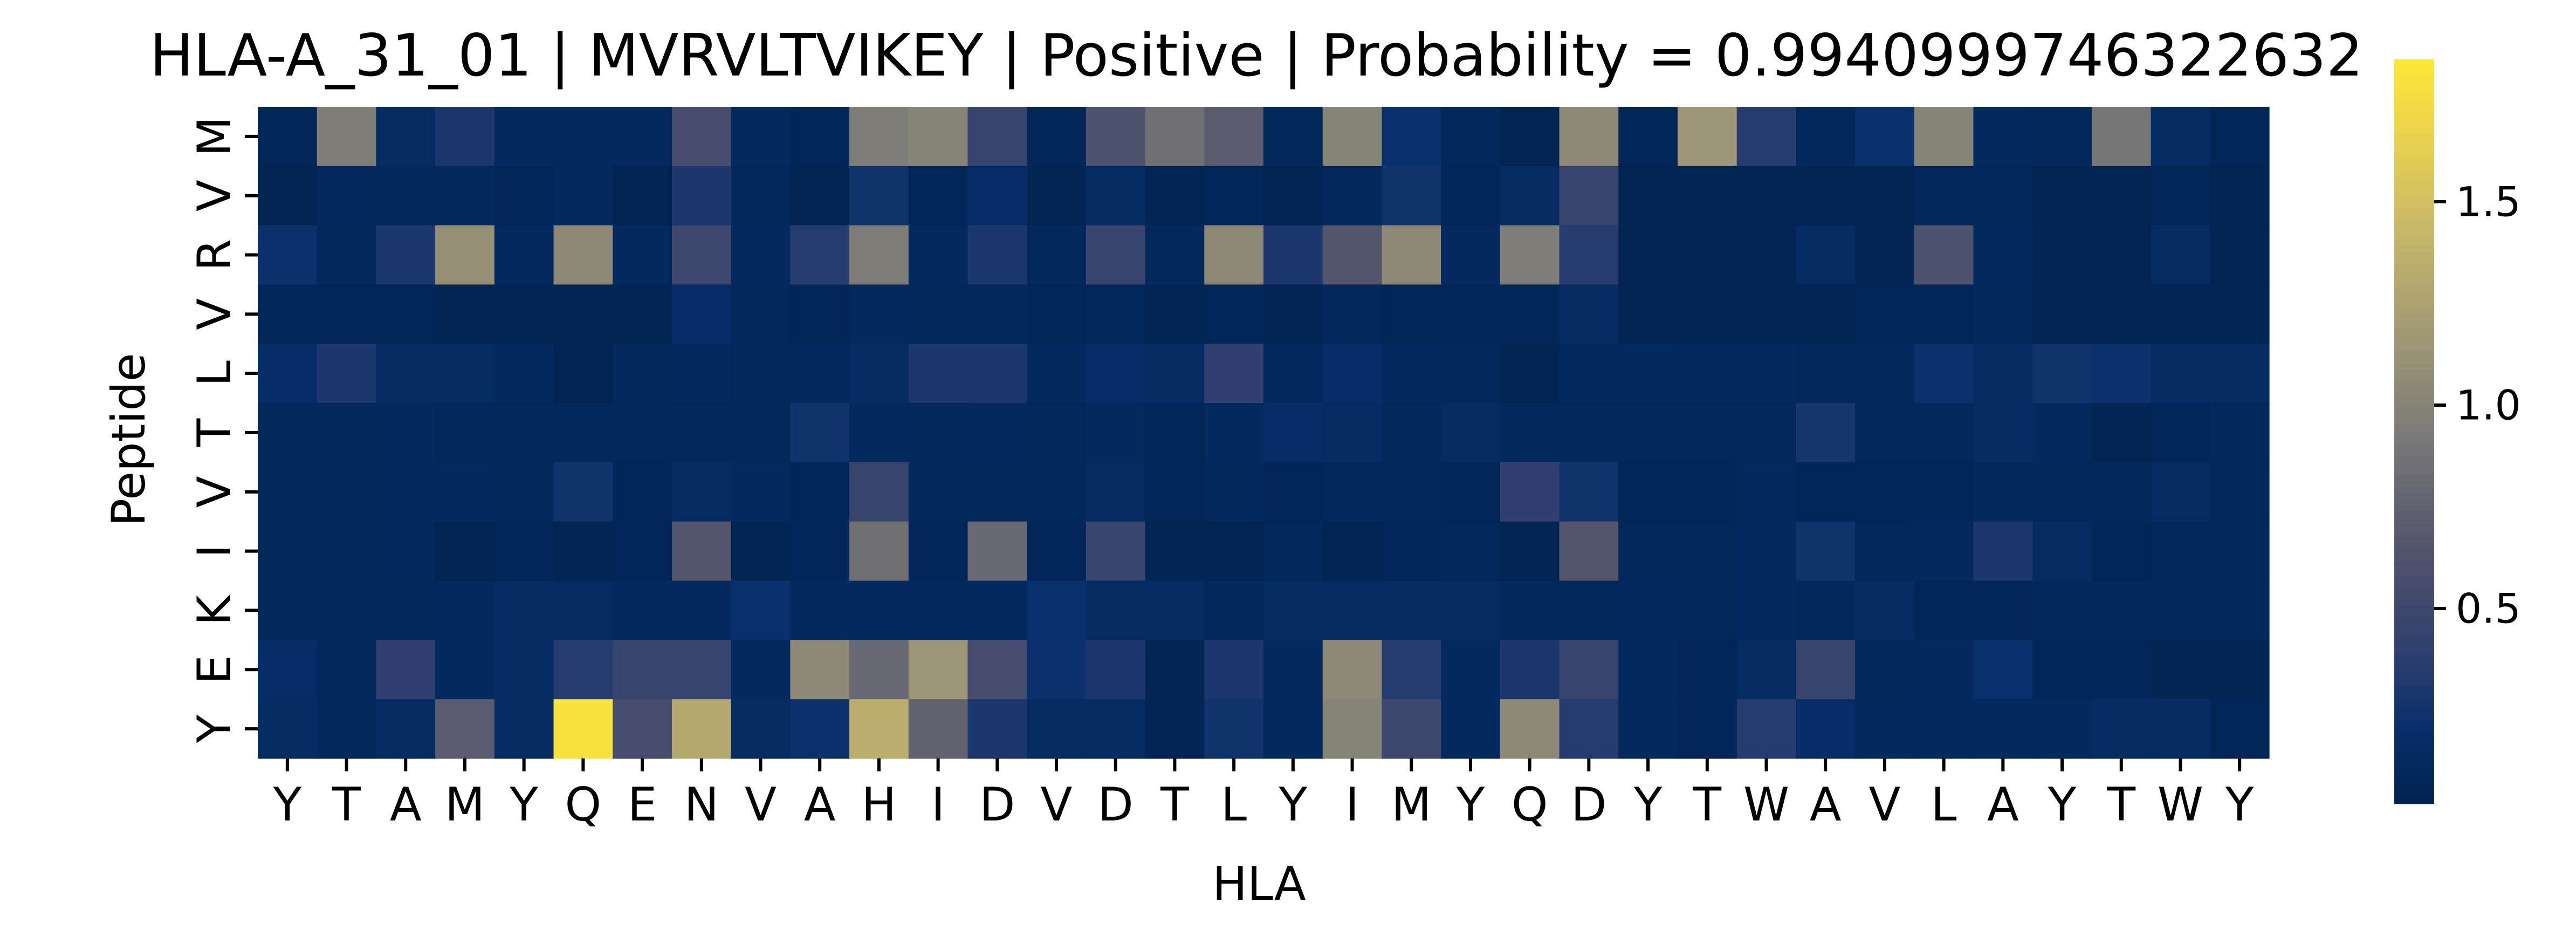  What do you see at coordinates (1259, 884) in the screenshot?
I see `x-axis-label: HLA` at bounding box center [1259, 884].